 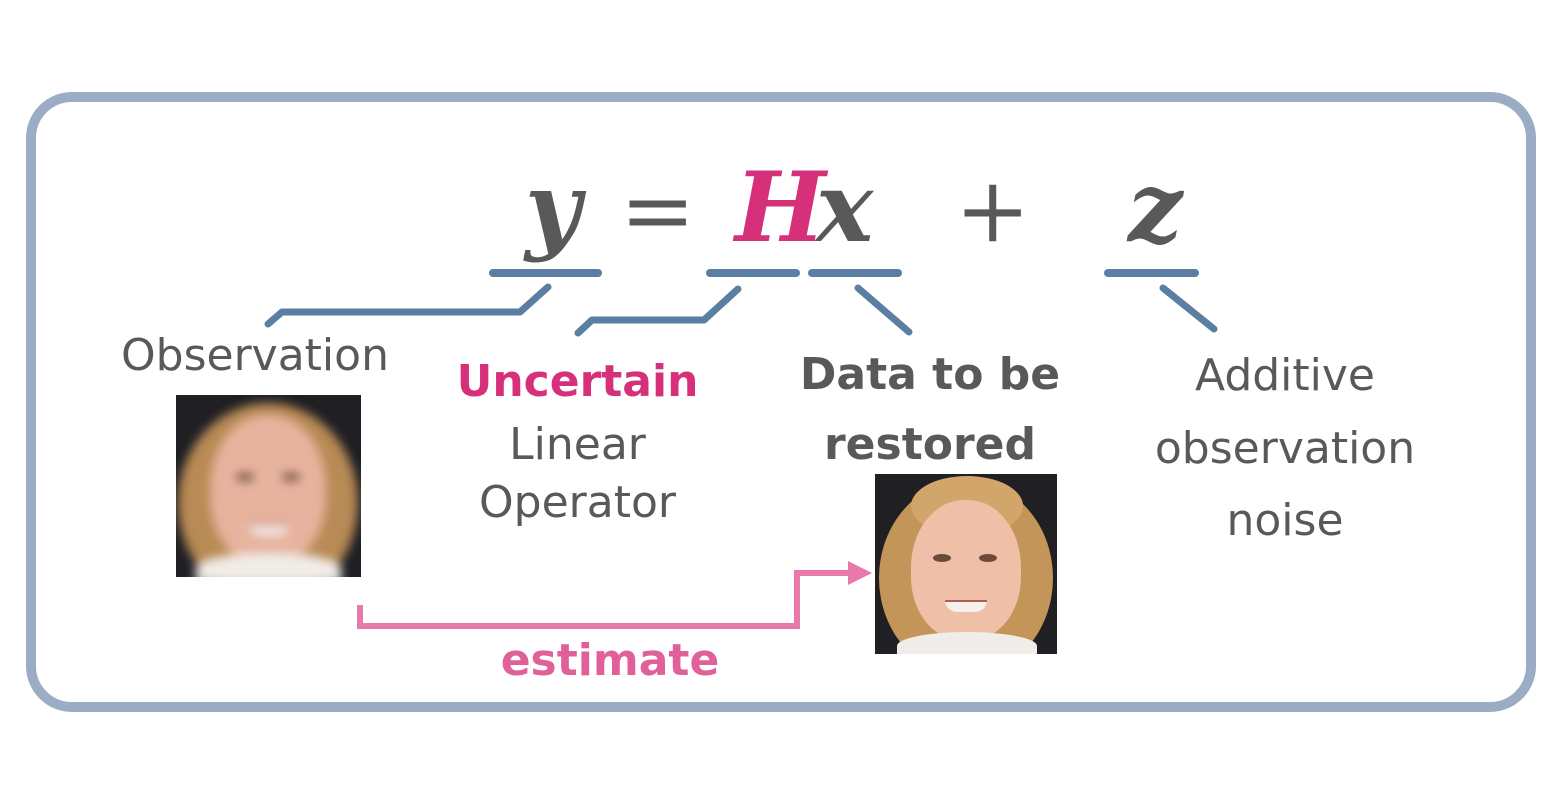 What do you see at coordinates (553, 207) in the screenshot?
I see `symbol-y: y` at bounding box center [553, 207].